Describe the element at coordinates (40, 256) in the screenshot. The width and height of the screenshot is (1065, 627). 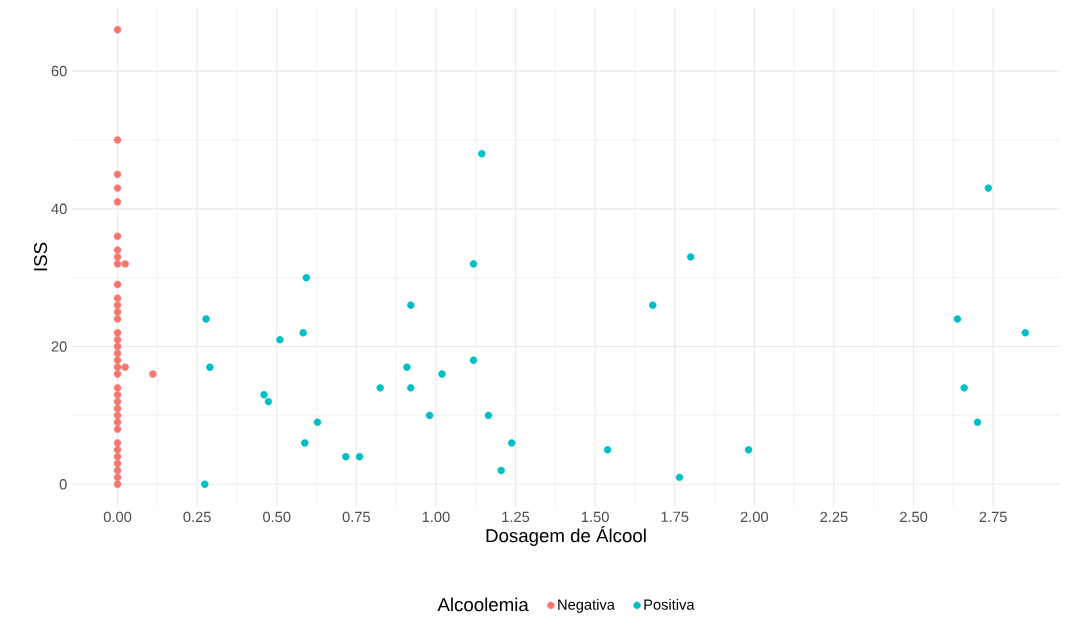
I see `y-axis-title: ISS` at that location.